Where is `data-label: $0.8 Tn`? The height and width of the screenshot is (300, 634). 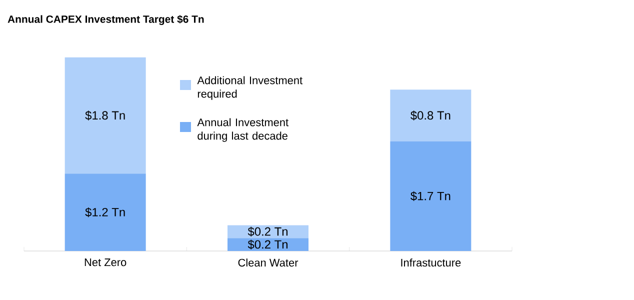
data-label: $0.8 Tn is located at coordinates (430, 115).